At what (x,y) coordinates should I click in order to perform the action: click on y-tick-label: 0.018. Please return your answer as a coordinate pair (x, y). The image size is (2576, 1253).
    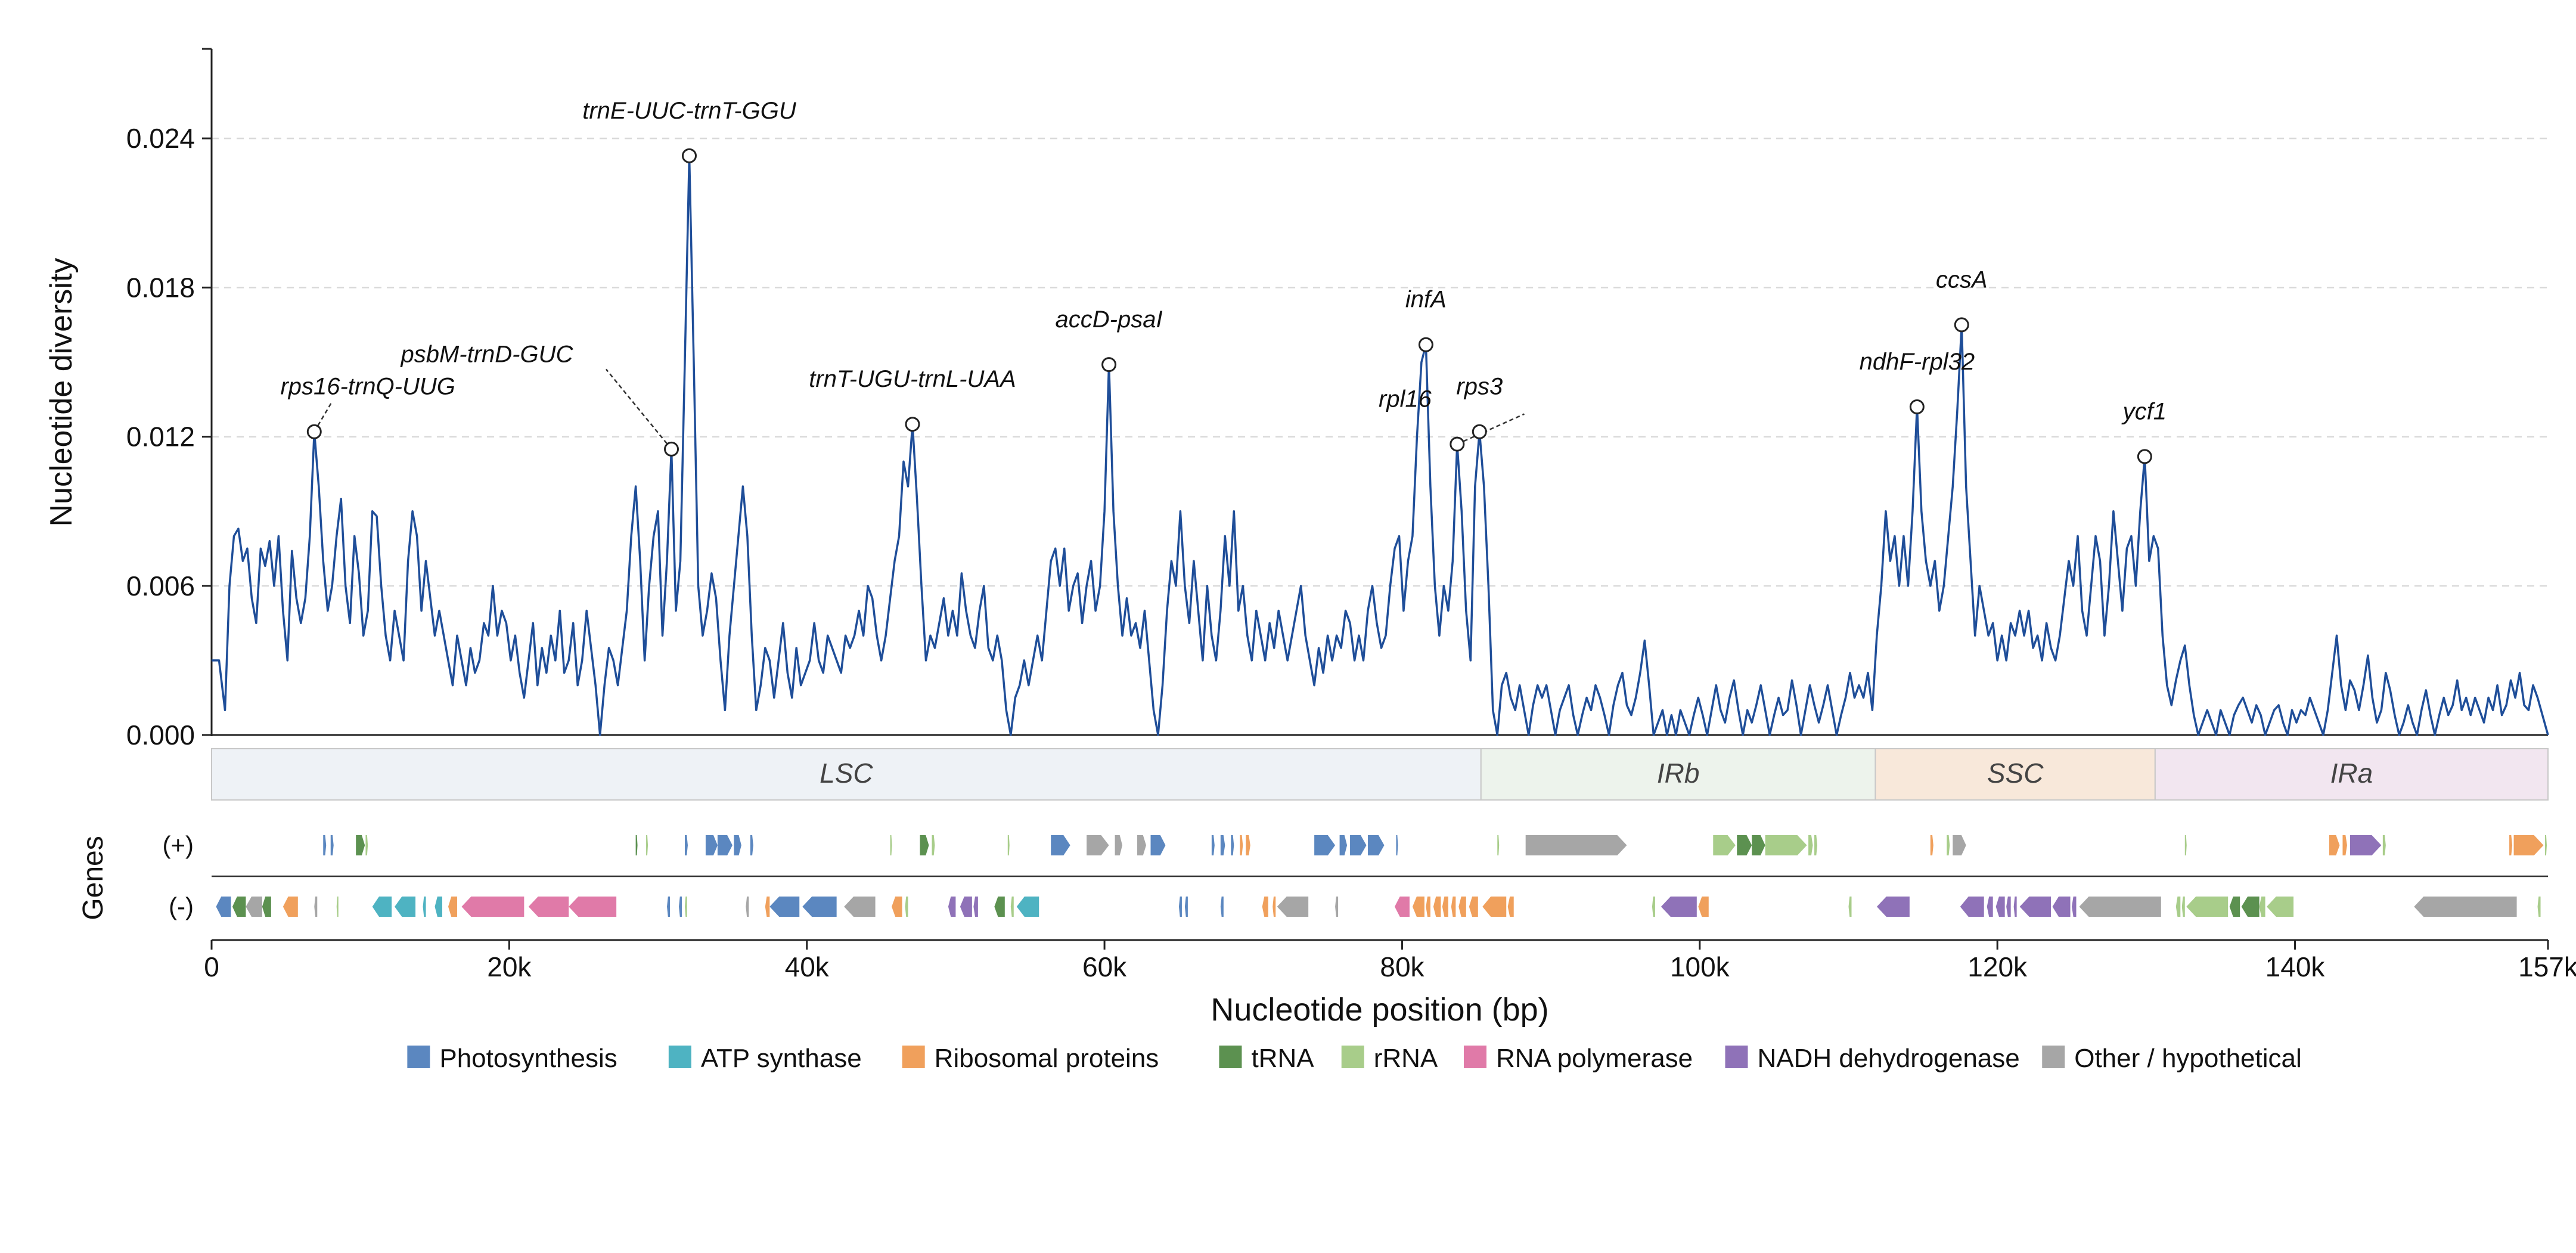
    Looking at the image, I should click on (161, 287).